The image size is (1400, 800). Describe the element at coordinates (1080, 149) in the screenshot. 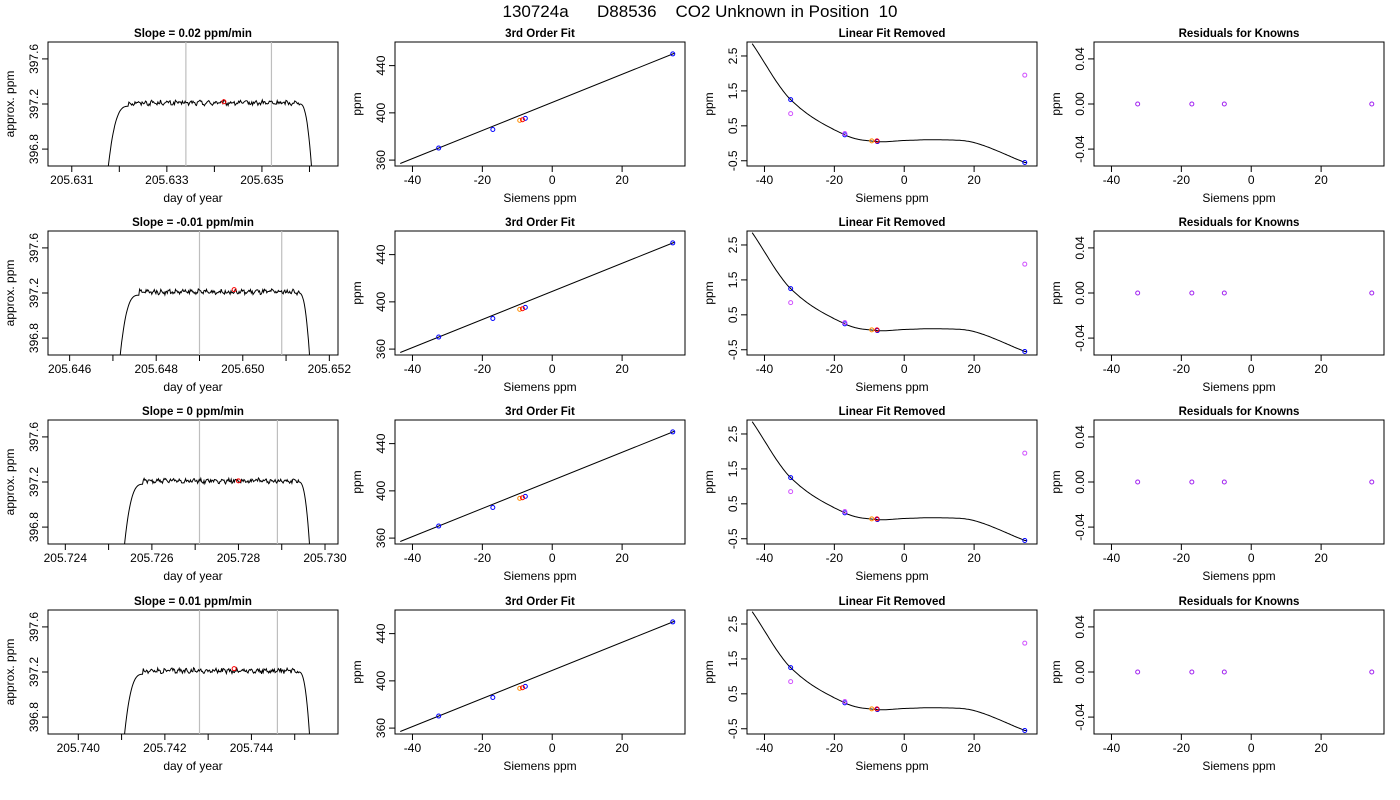

I see `y-tick-label: -0.04` at that location.